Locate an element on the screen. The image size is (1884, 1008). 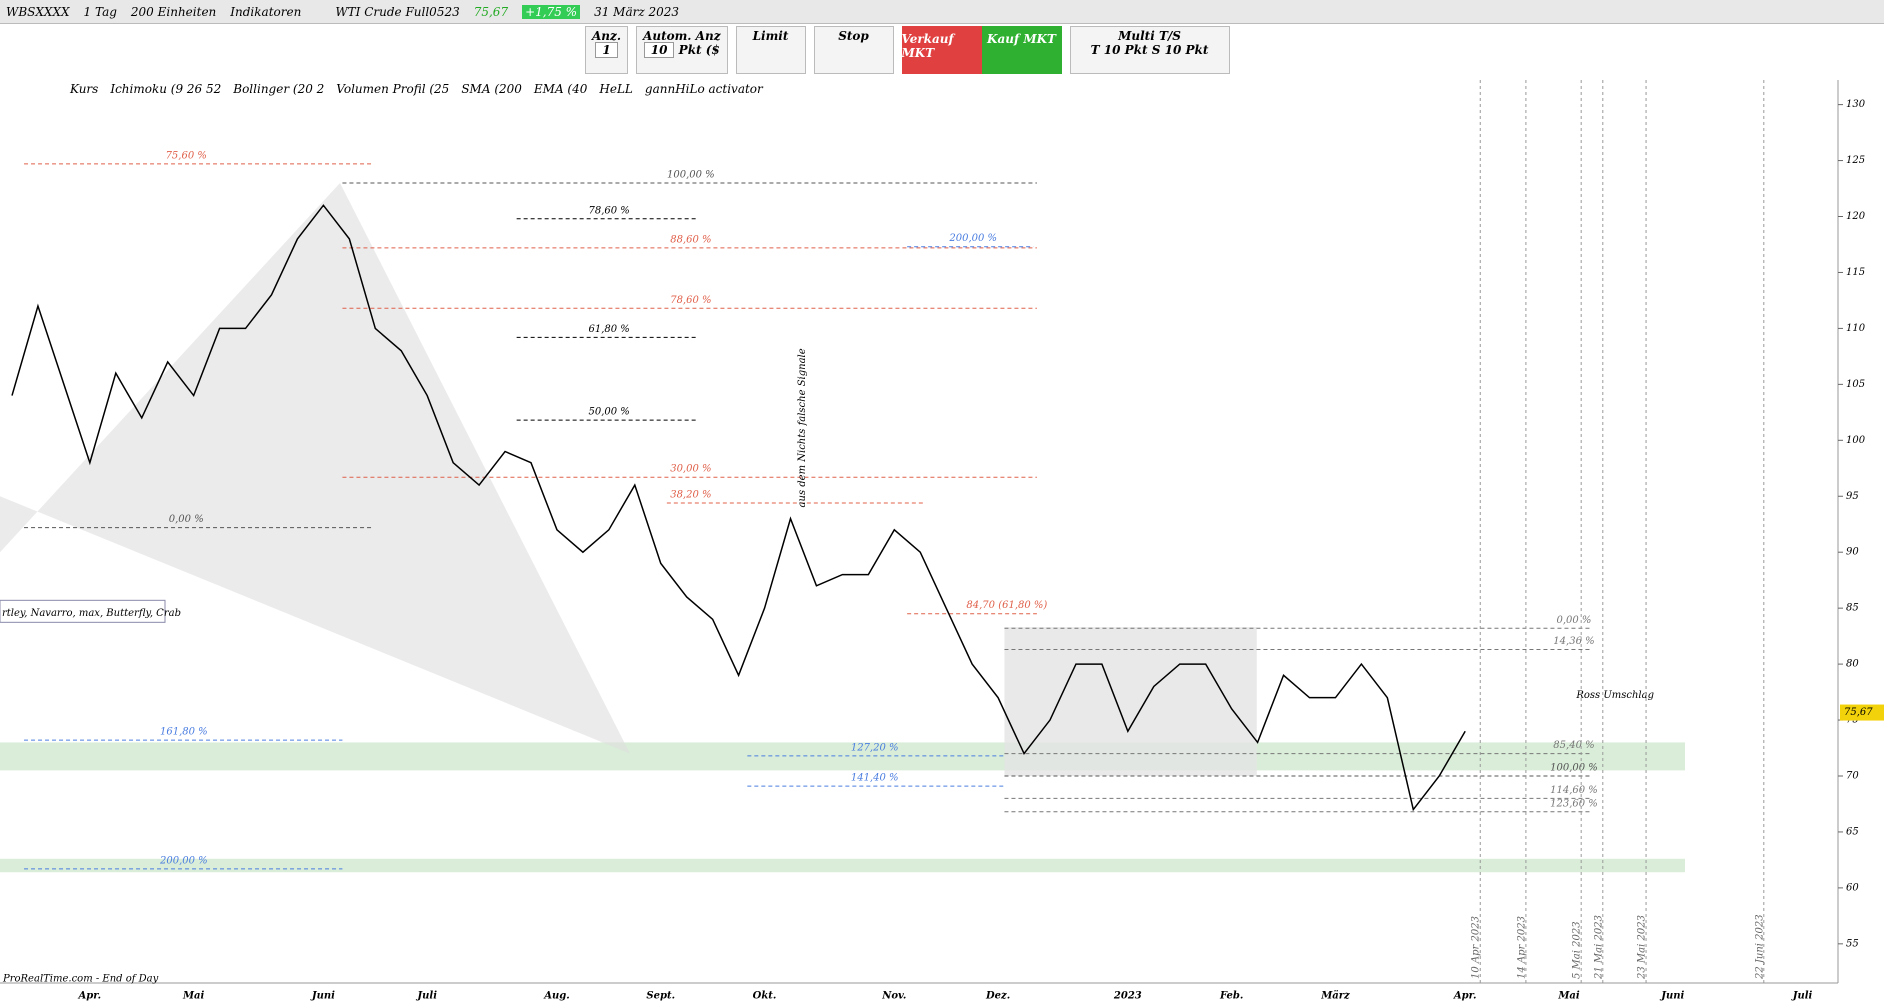
s-label: S is located at coordinates (1156, 50).